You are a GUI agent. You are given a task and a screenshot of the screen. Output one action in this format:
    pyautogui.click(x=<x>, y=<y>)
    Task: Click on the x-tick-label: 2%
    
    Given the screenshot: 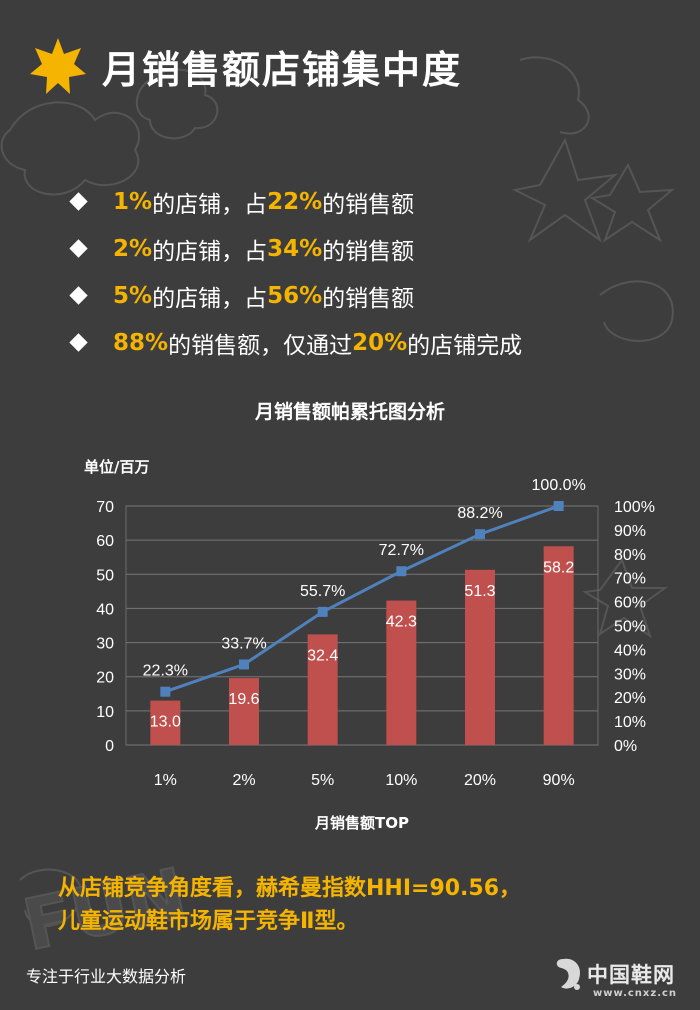 What is the action you would take?
    pyautogui.click(x=243, y=780)
    